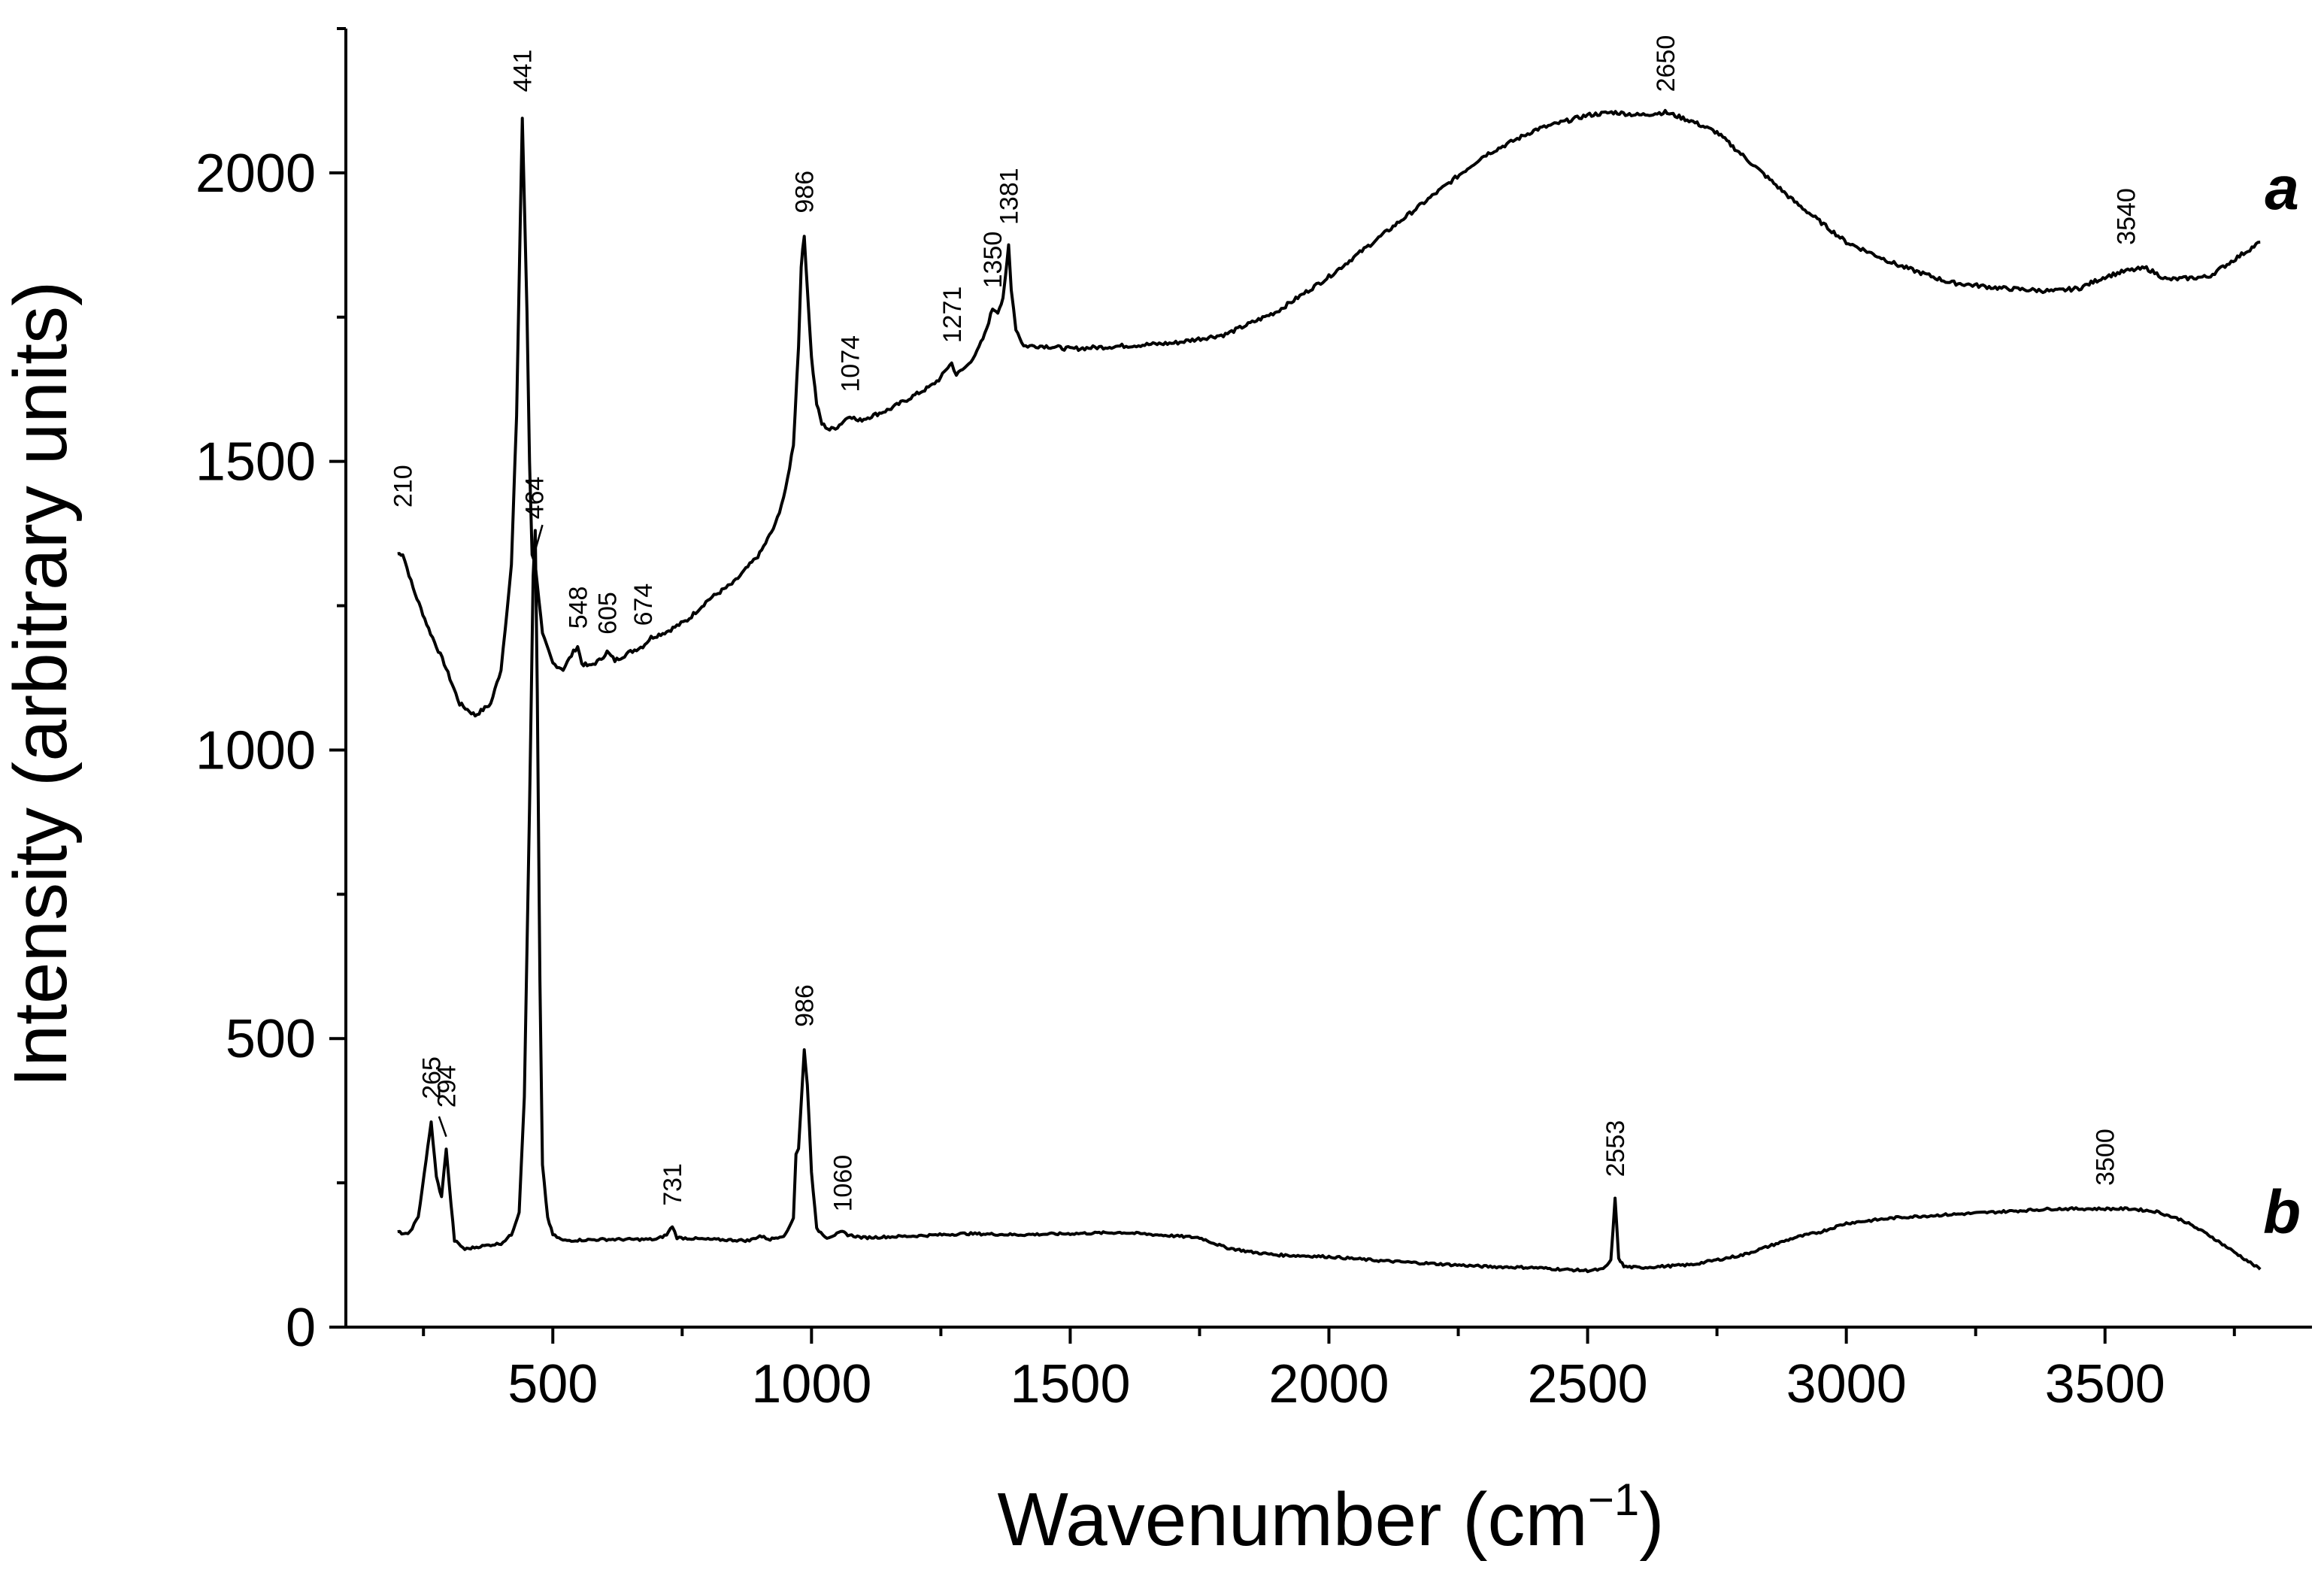  What do you see at coordinates (1615, 1148) in the screenshot?
I see `peak-label: 2553` at bounding box center [1615, 1148].